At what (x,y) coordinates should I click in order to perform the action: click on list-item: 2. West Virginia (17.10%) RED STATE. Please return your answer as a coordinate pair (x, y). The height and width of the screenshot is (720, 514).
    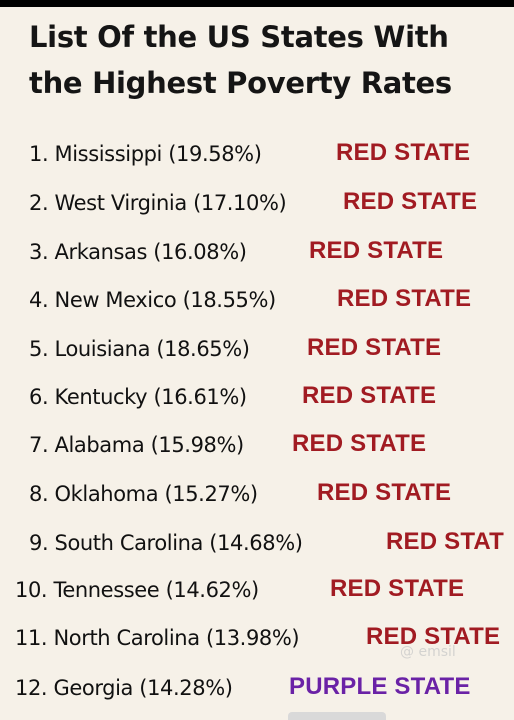
    Looking at the image, I should click on (257, 203).